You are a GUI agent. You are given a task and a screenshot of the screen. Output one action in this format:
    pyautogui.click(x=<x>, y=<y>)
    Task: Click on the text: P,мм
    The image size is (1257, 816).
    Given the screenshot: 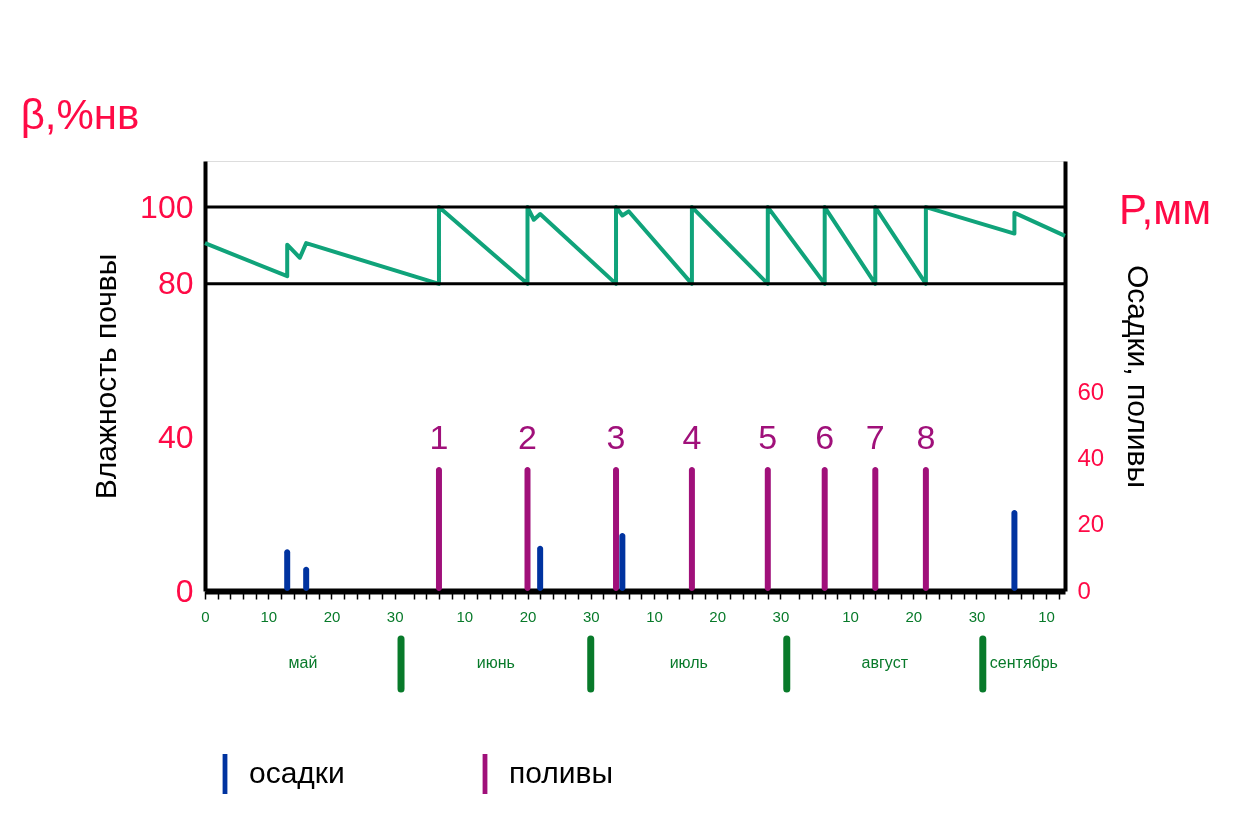 What is the action you would take?
    pyautogui.click(x=1165, y=209)
    